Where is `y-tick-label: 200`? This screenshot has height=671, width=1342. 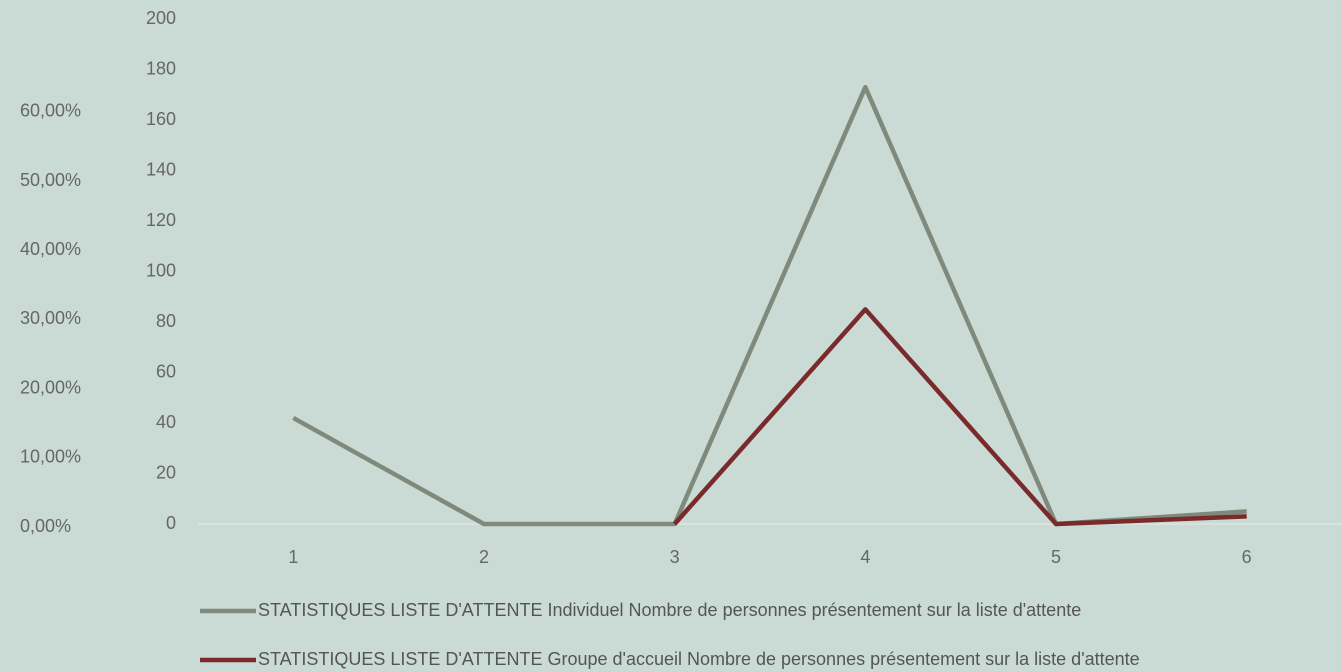
y-tick-label: 200 is located at coordinates (161, 18).